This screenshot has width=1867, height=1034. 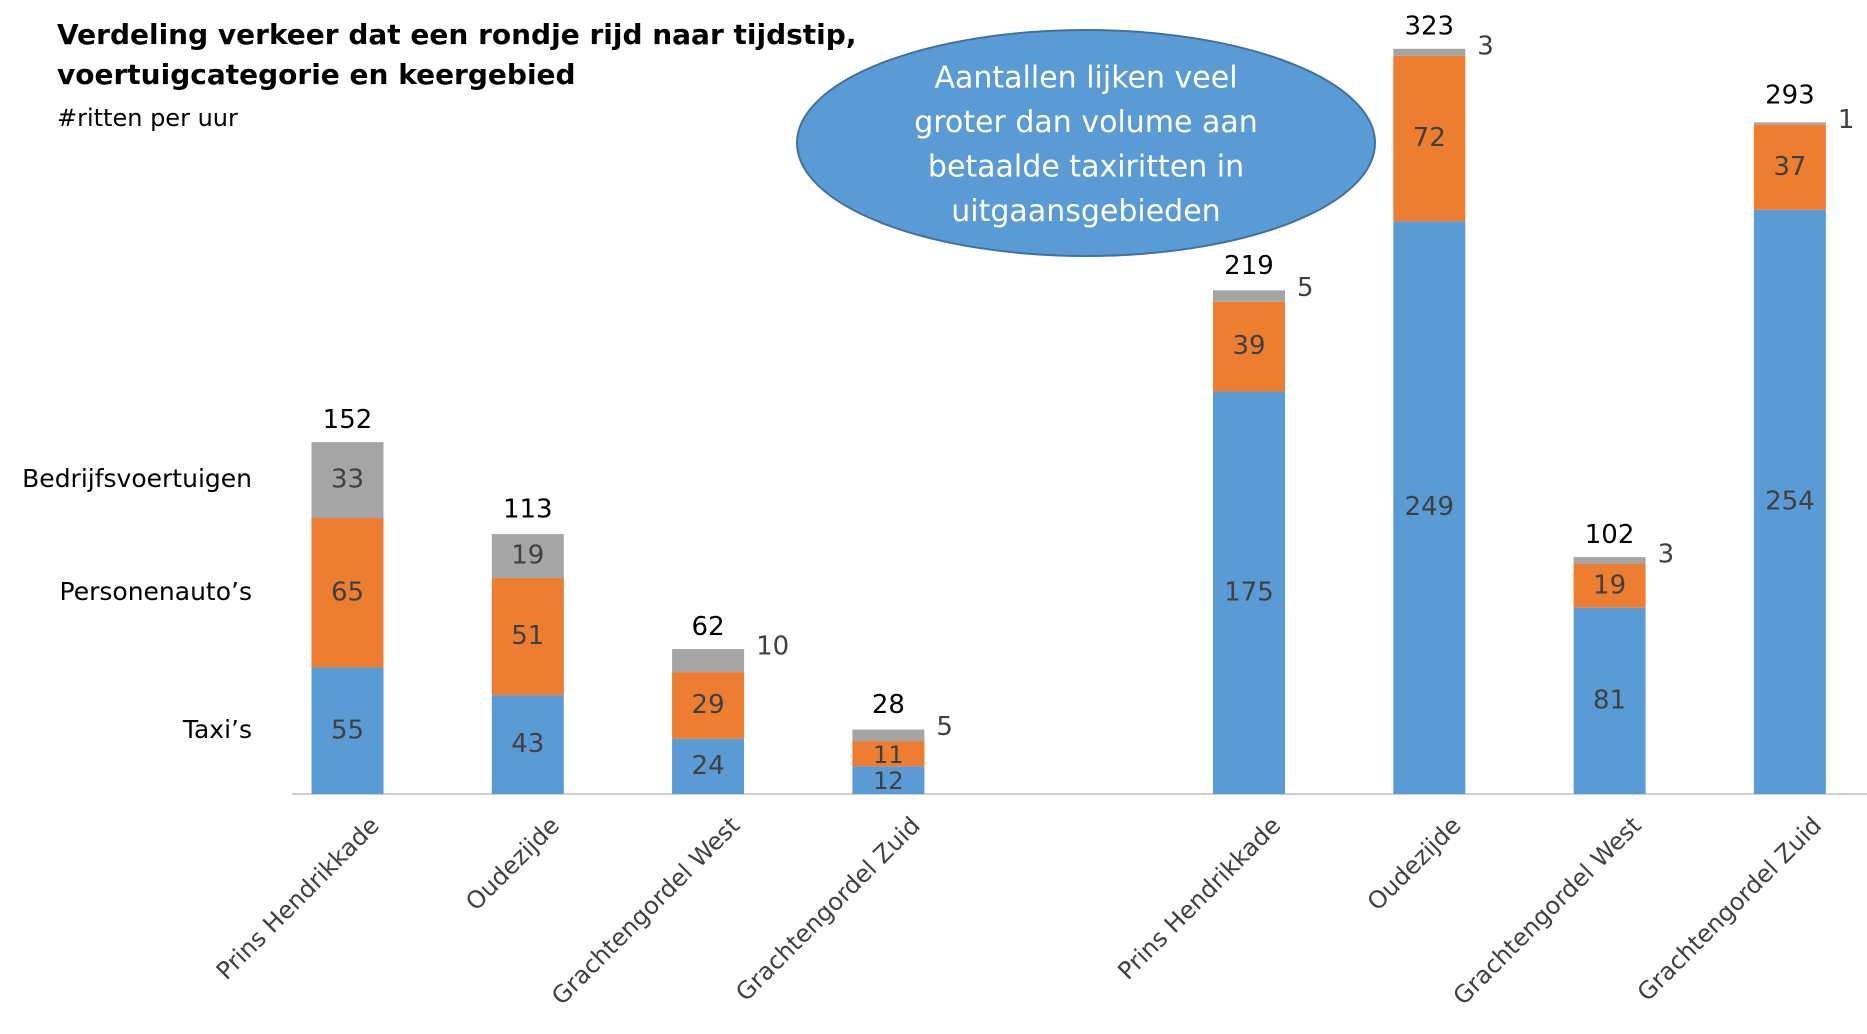 I want to click on total-label: 113, so click(x=528, y=510).